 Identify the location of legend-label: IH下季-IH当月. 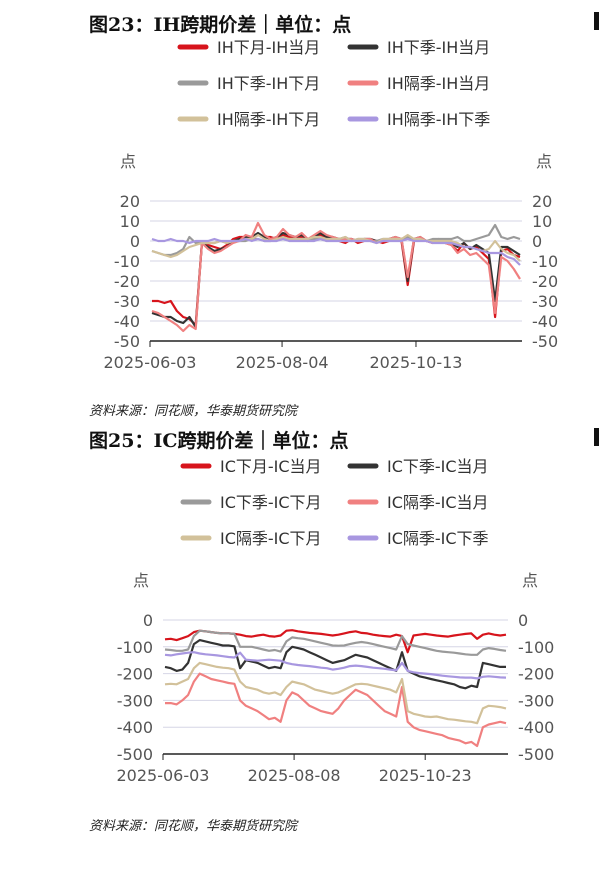
(438, 47).